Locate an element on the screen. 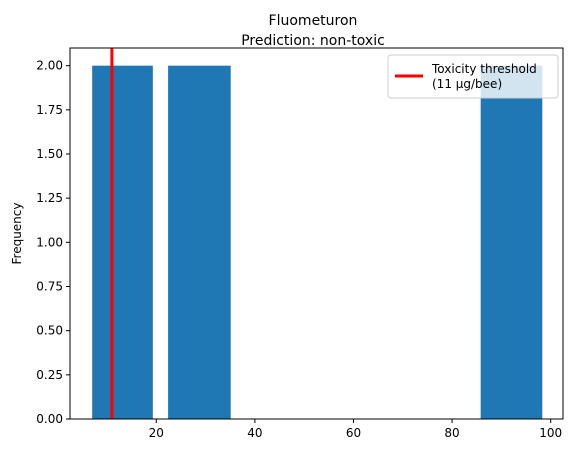  y-tick-label: 0.25 is located at coordinates (49, 375).